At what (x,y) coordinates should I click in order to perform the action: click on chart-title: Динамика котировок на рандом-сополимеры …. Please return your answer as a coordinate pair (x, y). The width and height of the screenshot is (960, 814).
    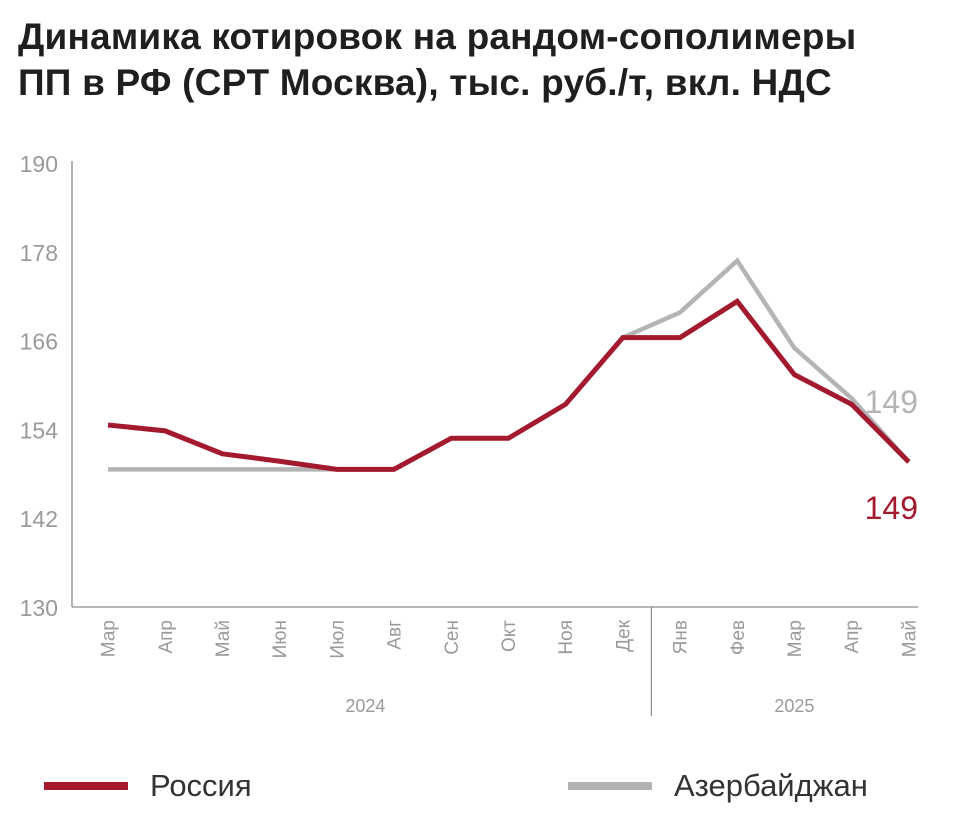
    Looking at the image, I should click on (483, 60).